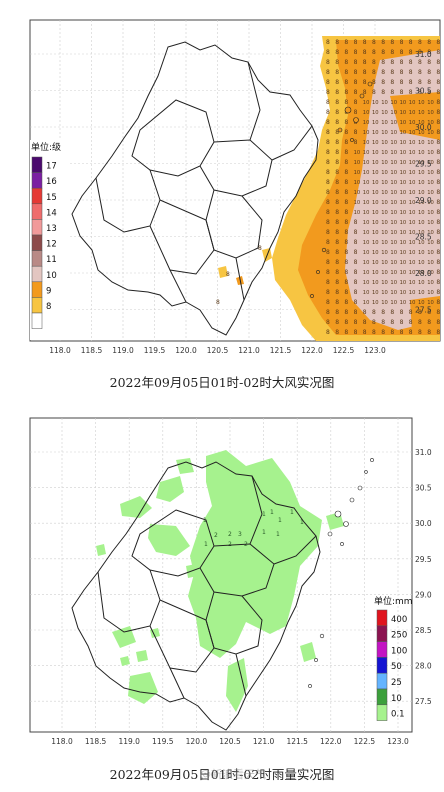 The width and height of the screenshot is (444, 792). I want to click on wind-legend-label: 12, so click(51, 245).